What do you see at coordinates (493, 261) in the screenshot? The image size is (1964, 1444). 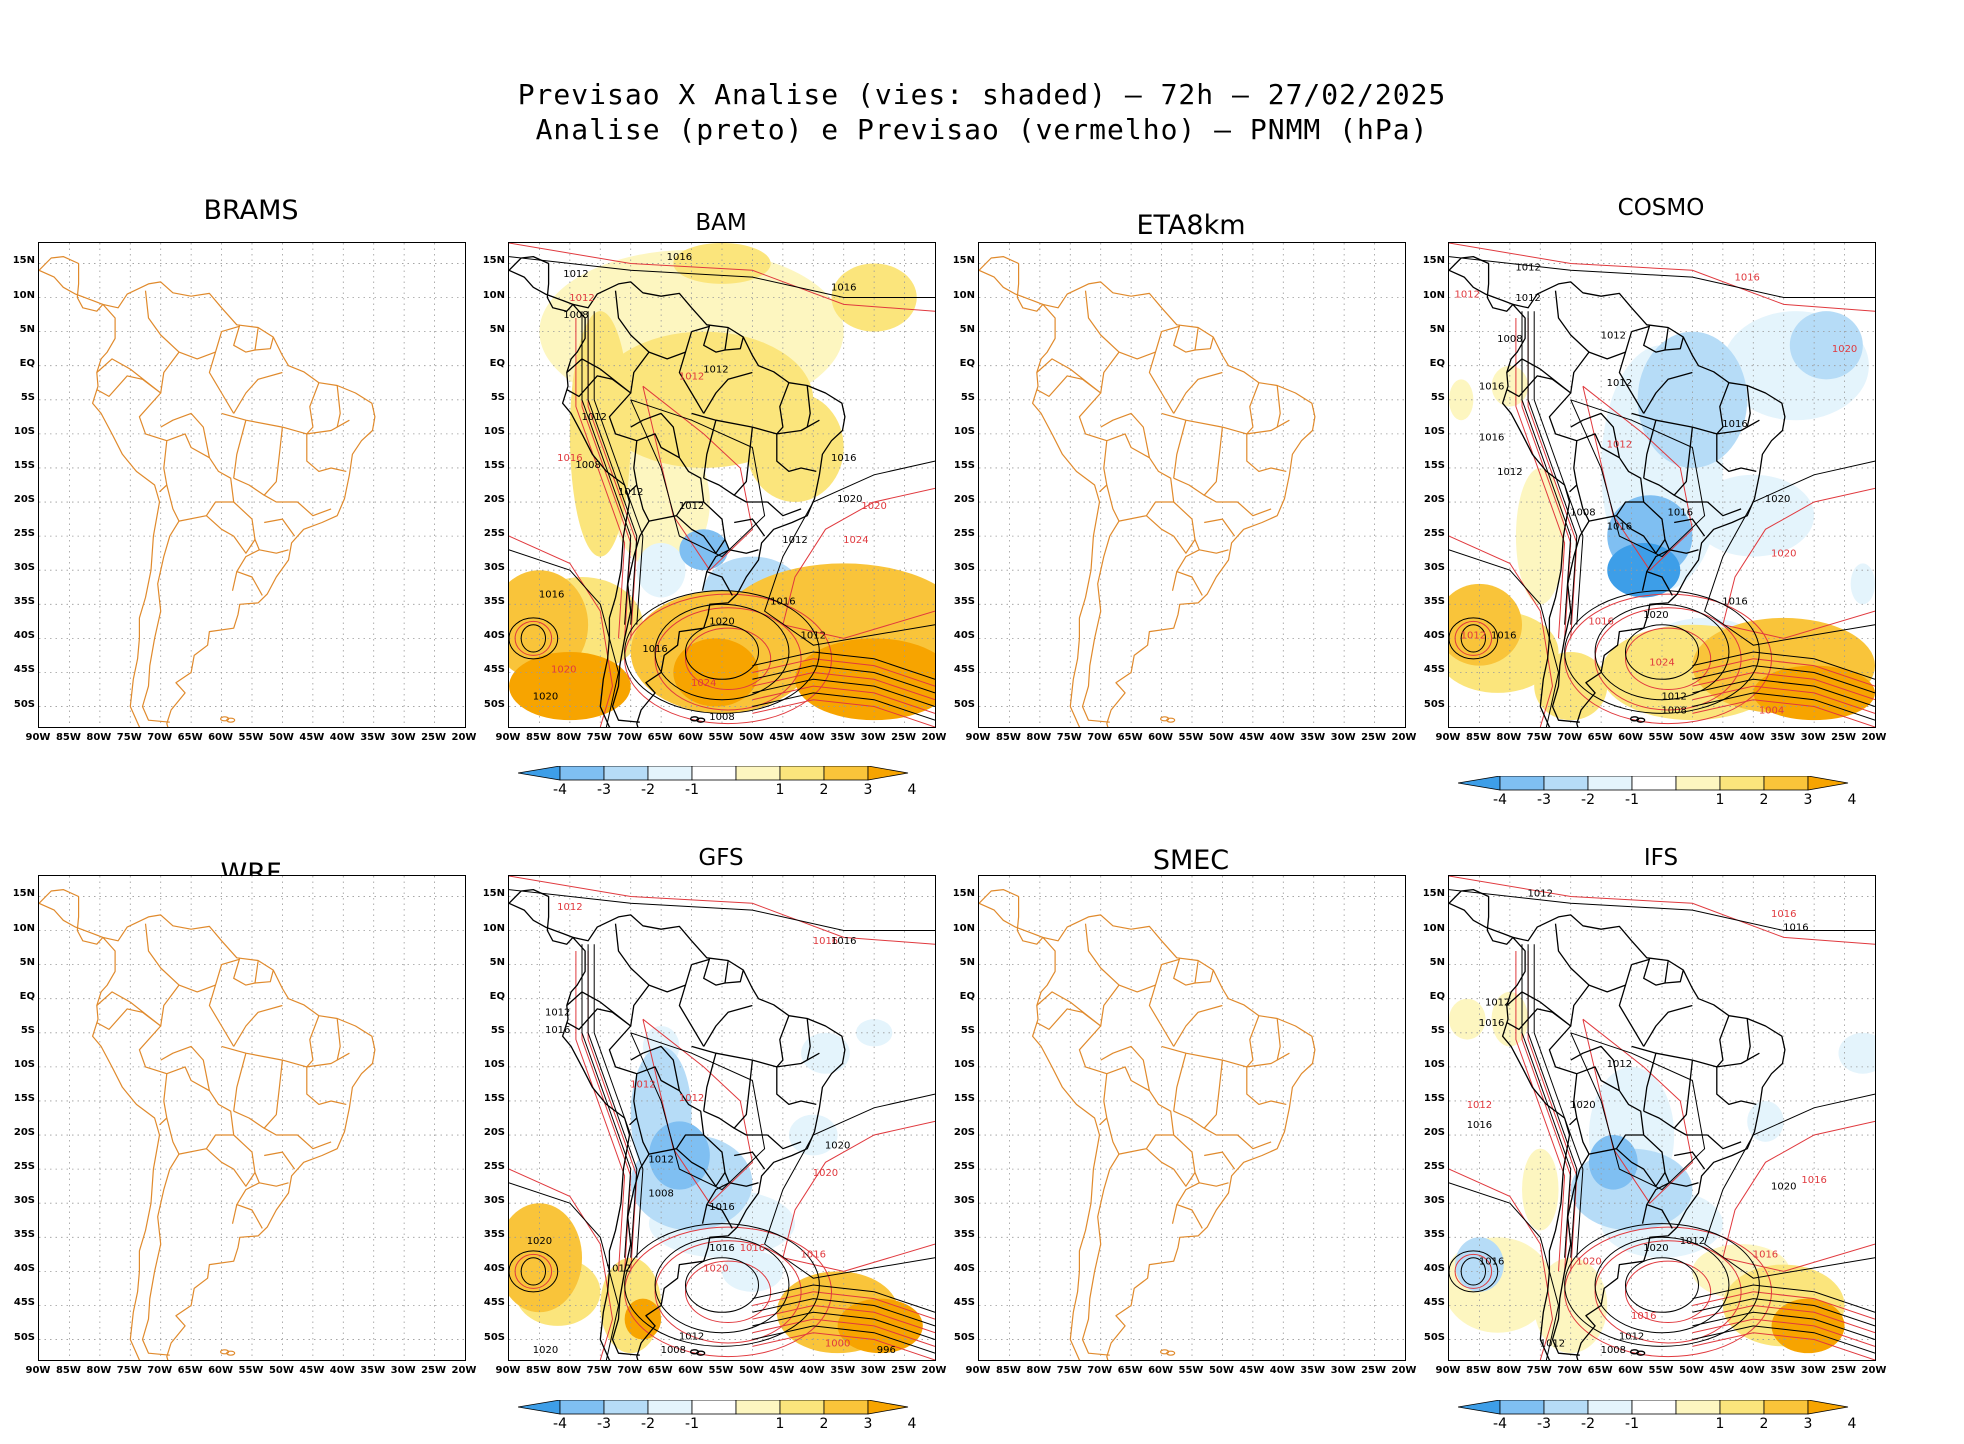 I see `lat-tick-label: 15N` at bounding box center [493, 261].